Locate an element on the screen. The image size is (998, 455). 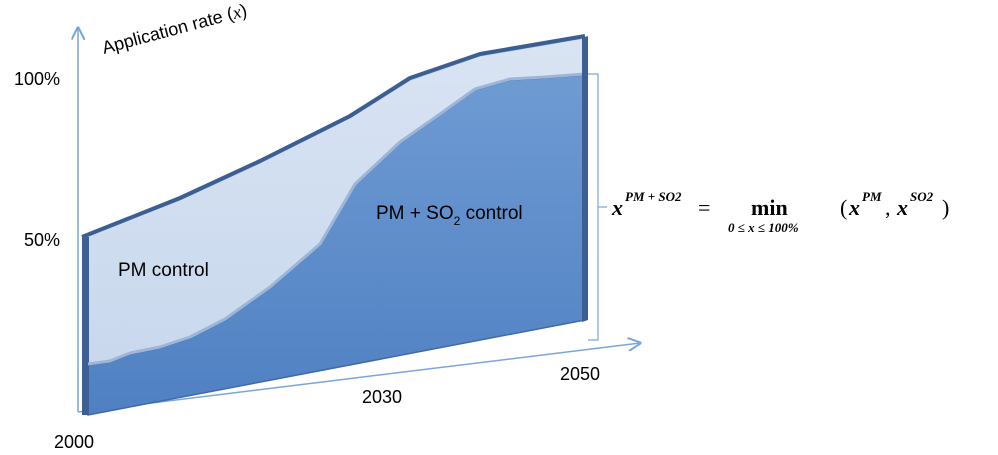
x-tick-2050: 2050 is located at coordinates (580, 374).